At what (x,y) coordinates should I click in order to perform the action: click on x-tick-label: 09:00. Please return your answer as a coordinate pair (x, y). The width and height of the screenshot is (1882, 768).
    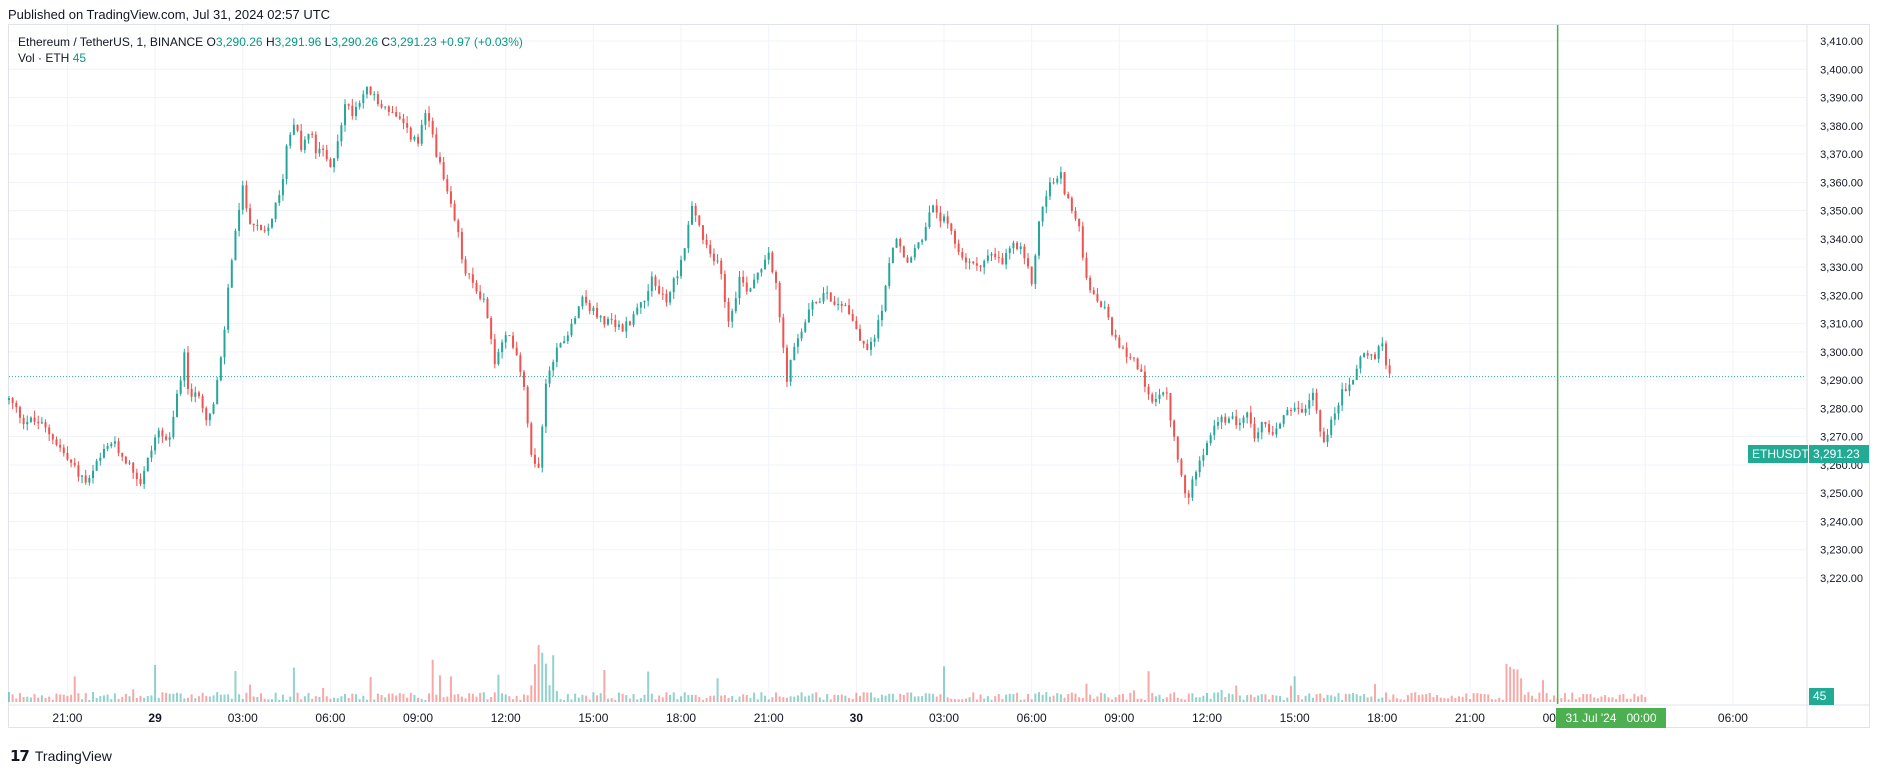
    Looking at the image, I should click on (1119, 718).